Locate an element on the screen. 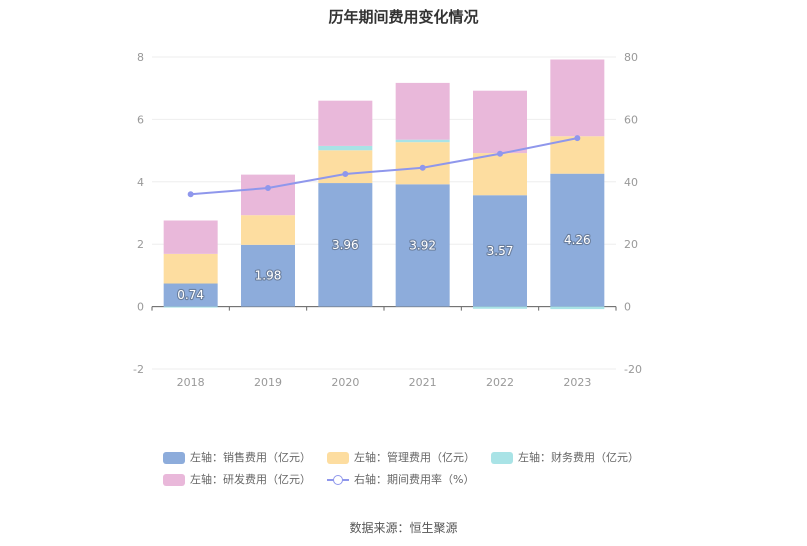 The image size is (807, 546). x-axis-tick-label: 2018 is located at coordinates (191, 382).